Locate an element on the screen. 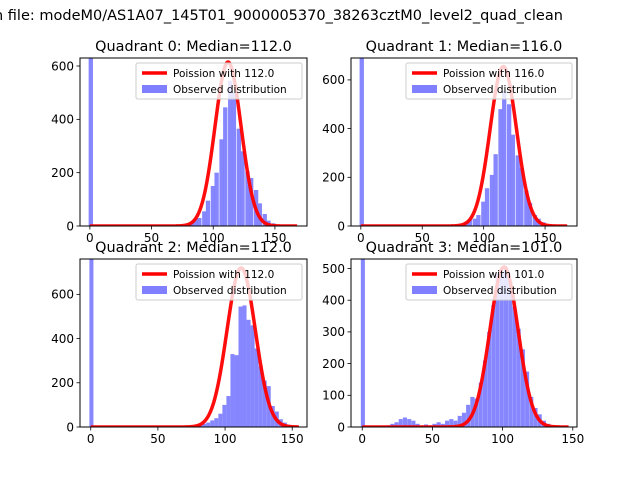 The height and width of the screenshot is (480, 640). x-tick-label: 150 is located at coordinates (545, 238).